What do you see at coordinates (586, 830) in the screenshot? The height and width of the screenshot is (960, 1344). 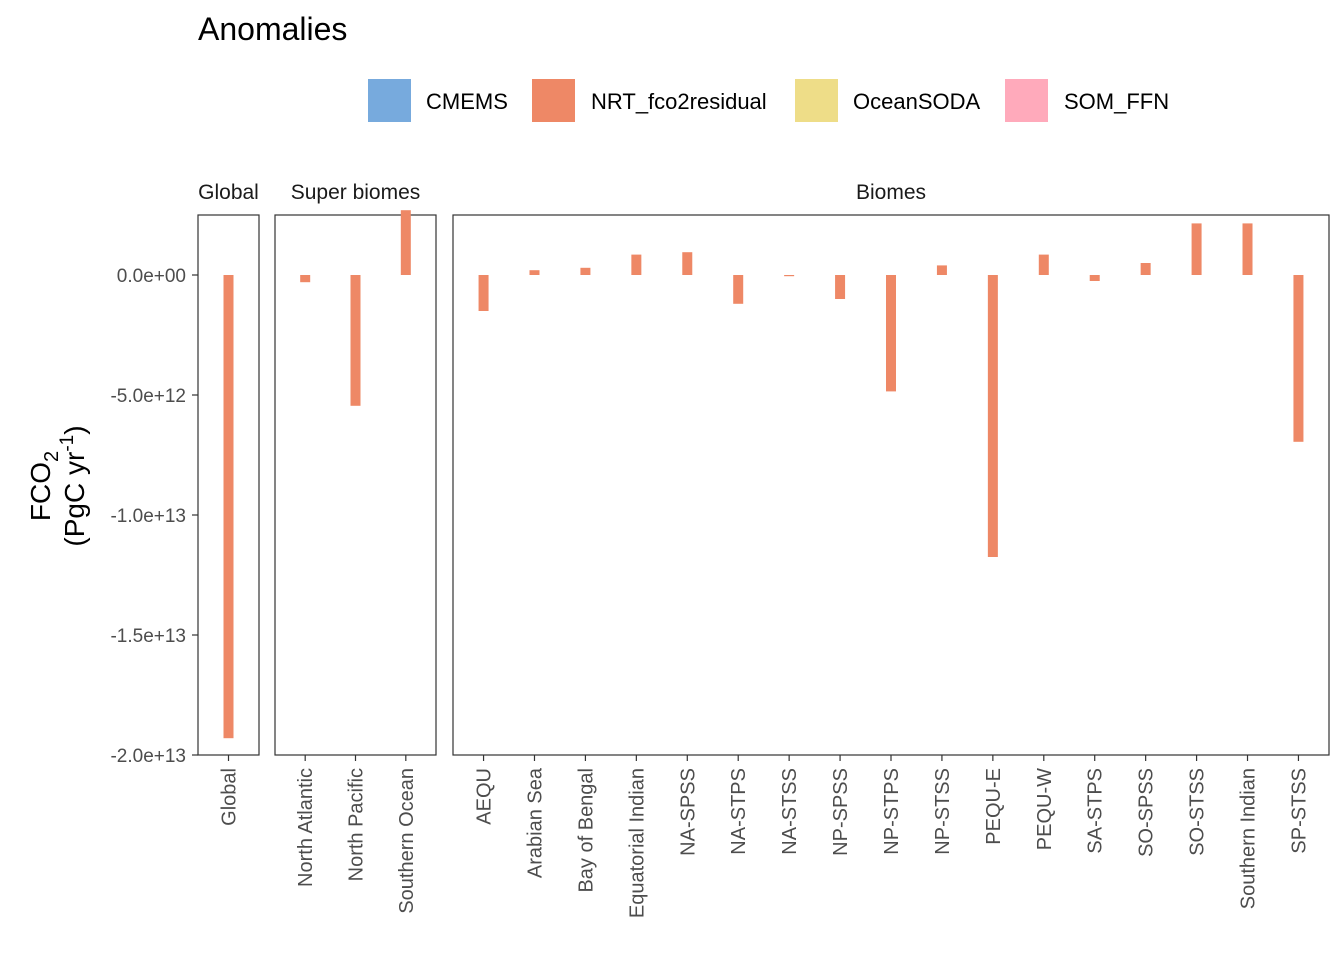 I see `x-tick-label: Bay of Bengal` at bounding box center [586, 830].